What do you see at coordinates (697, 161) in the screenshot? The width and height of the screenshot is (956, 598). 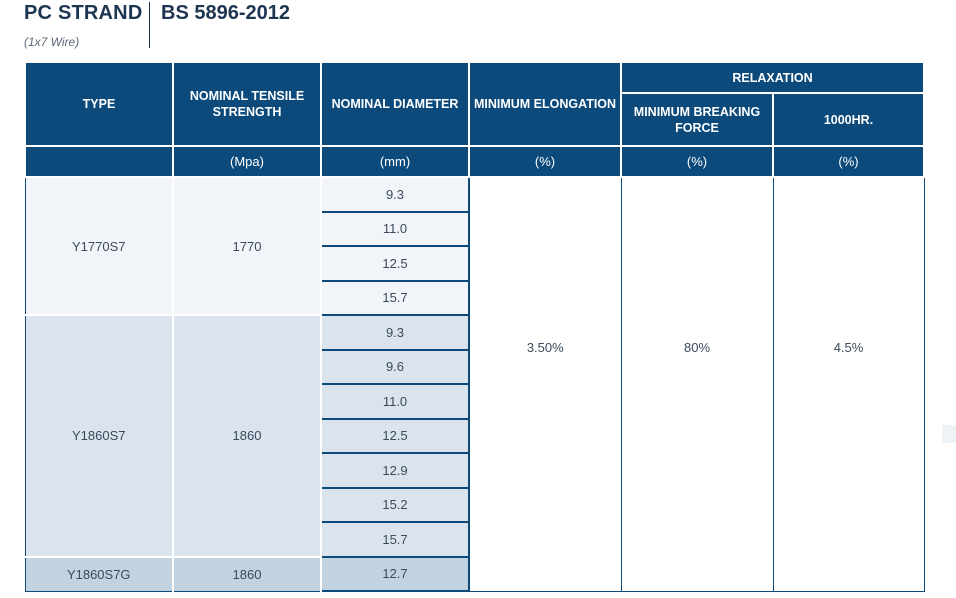 I see `units-breaking: (%)` at bounding box center [697, 161].